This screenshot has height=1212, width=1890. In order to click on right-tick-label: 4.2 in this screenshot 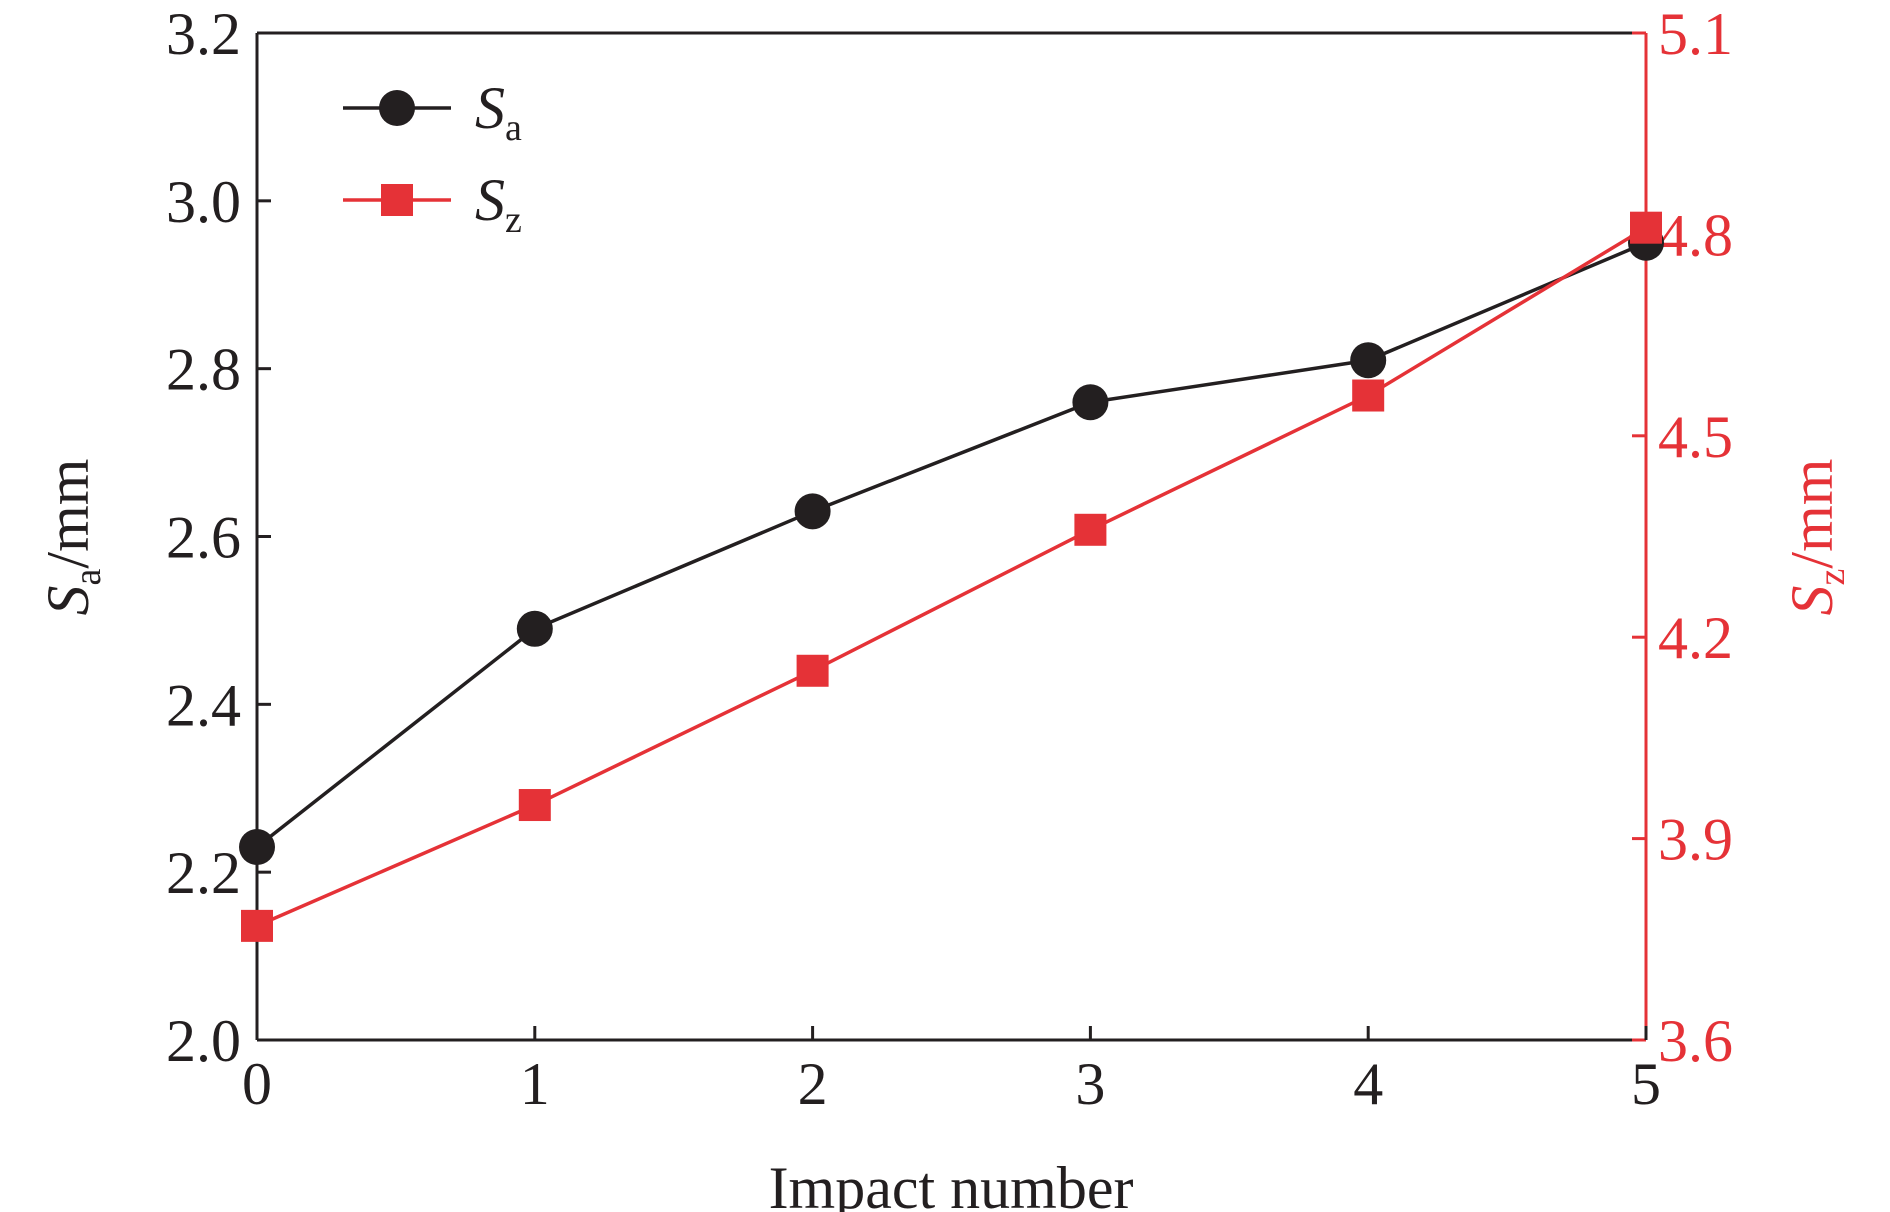, I will do `click(1695, 638)`.